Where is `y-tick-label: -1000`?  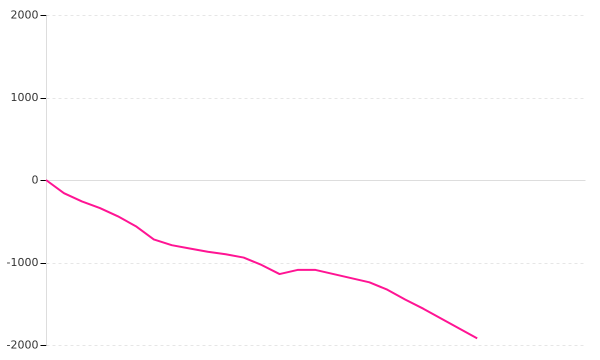
y-tick-label: -1000 is located at coordinates (22, 262).